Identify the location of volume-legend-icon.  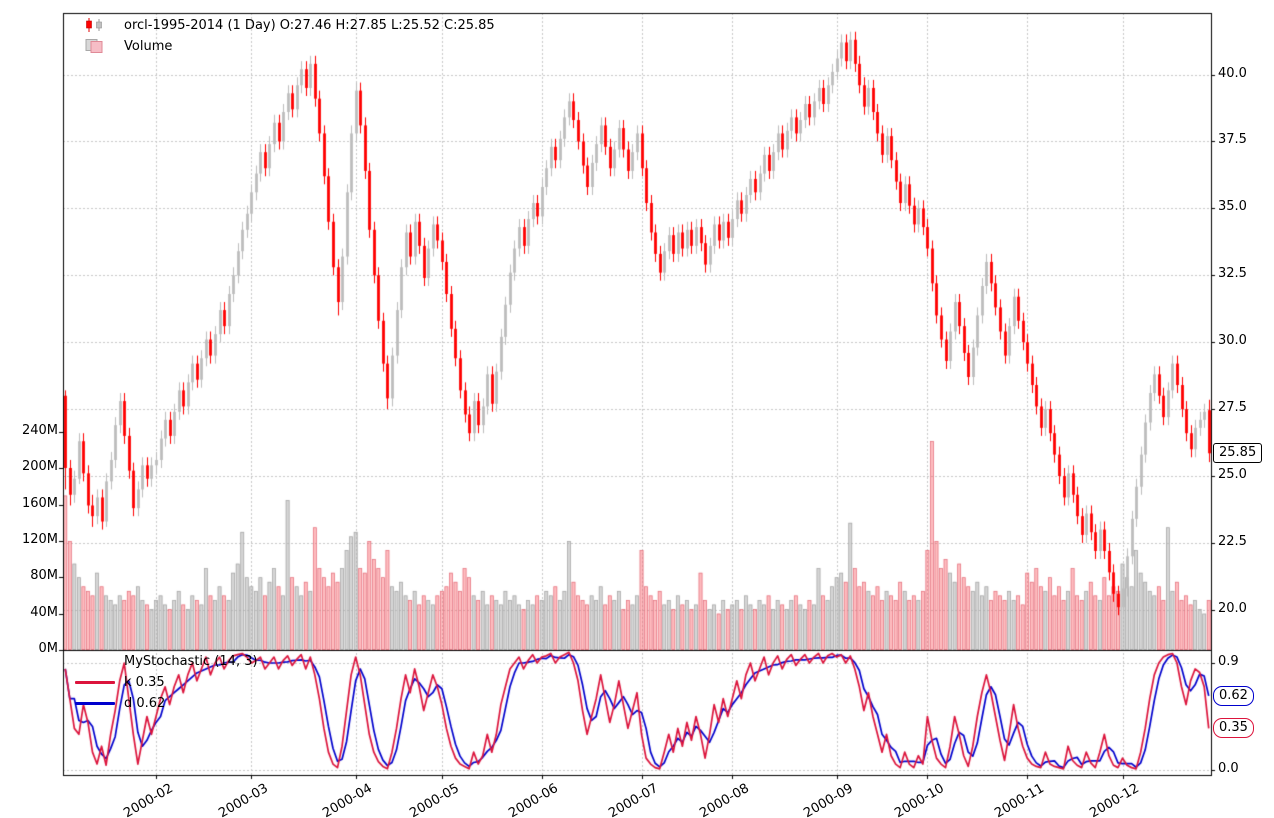
(95, 46).